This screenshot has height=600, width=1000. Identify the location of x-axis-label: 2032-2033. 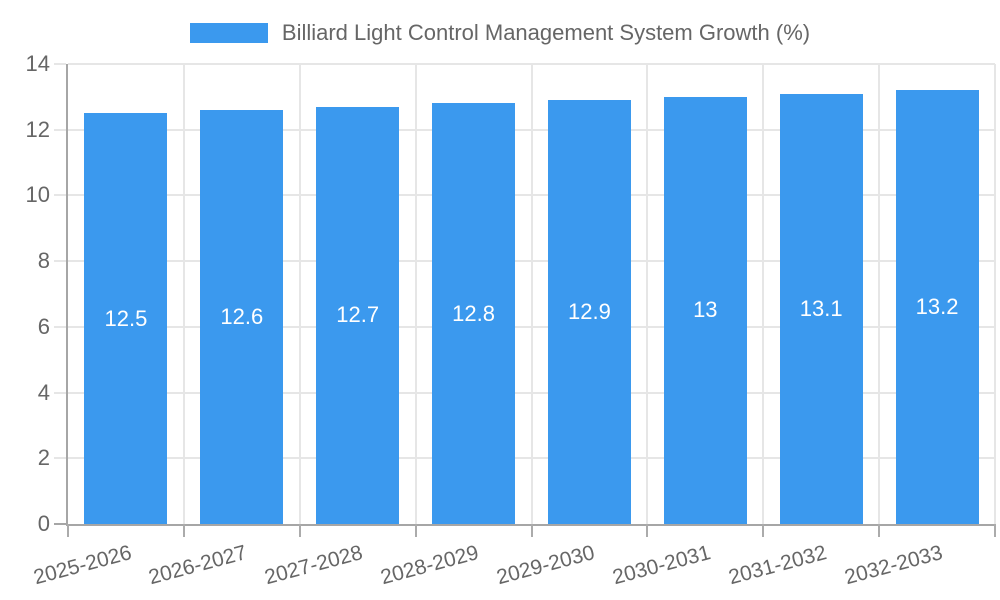
(893, 565).